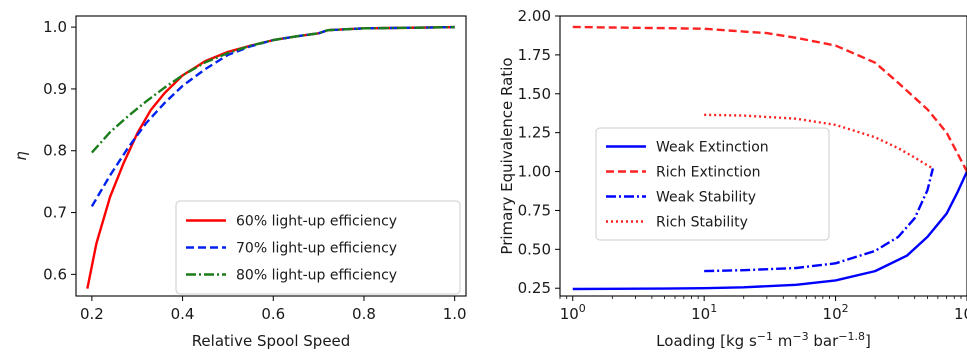 The height and width of the screenshot is (359, 967). What do you see at coordinates (316, 222) in the screenshot?
I see `legend-label-0: 60% light-up efficiency` at bounding box center [316, 222].